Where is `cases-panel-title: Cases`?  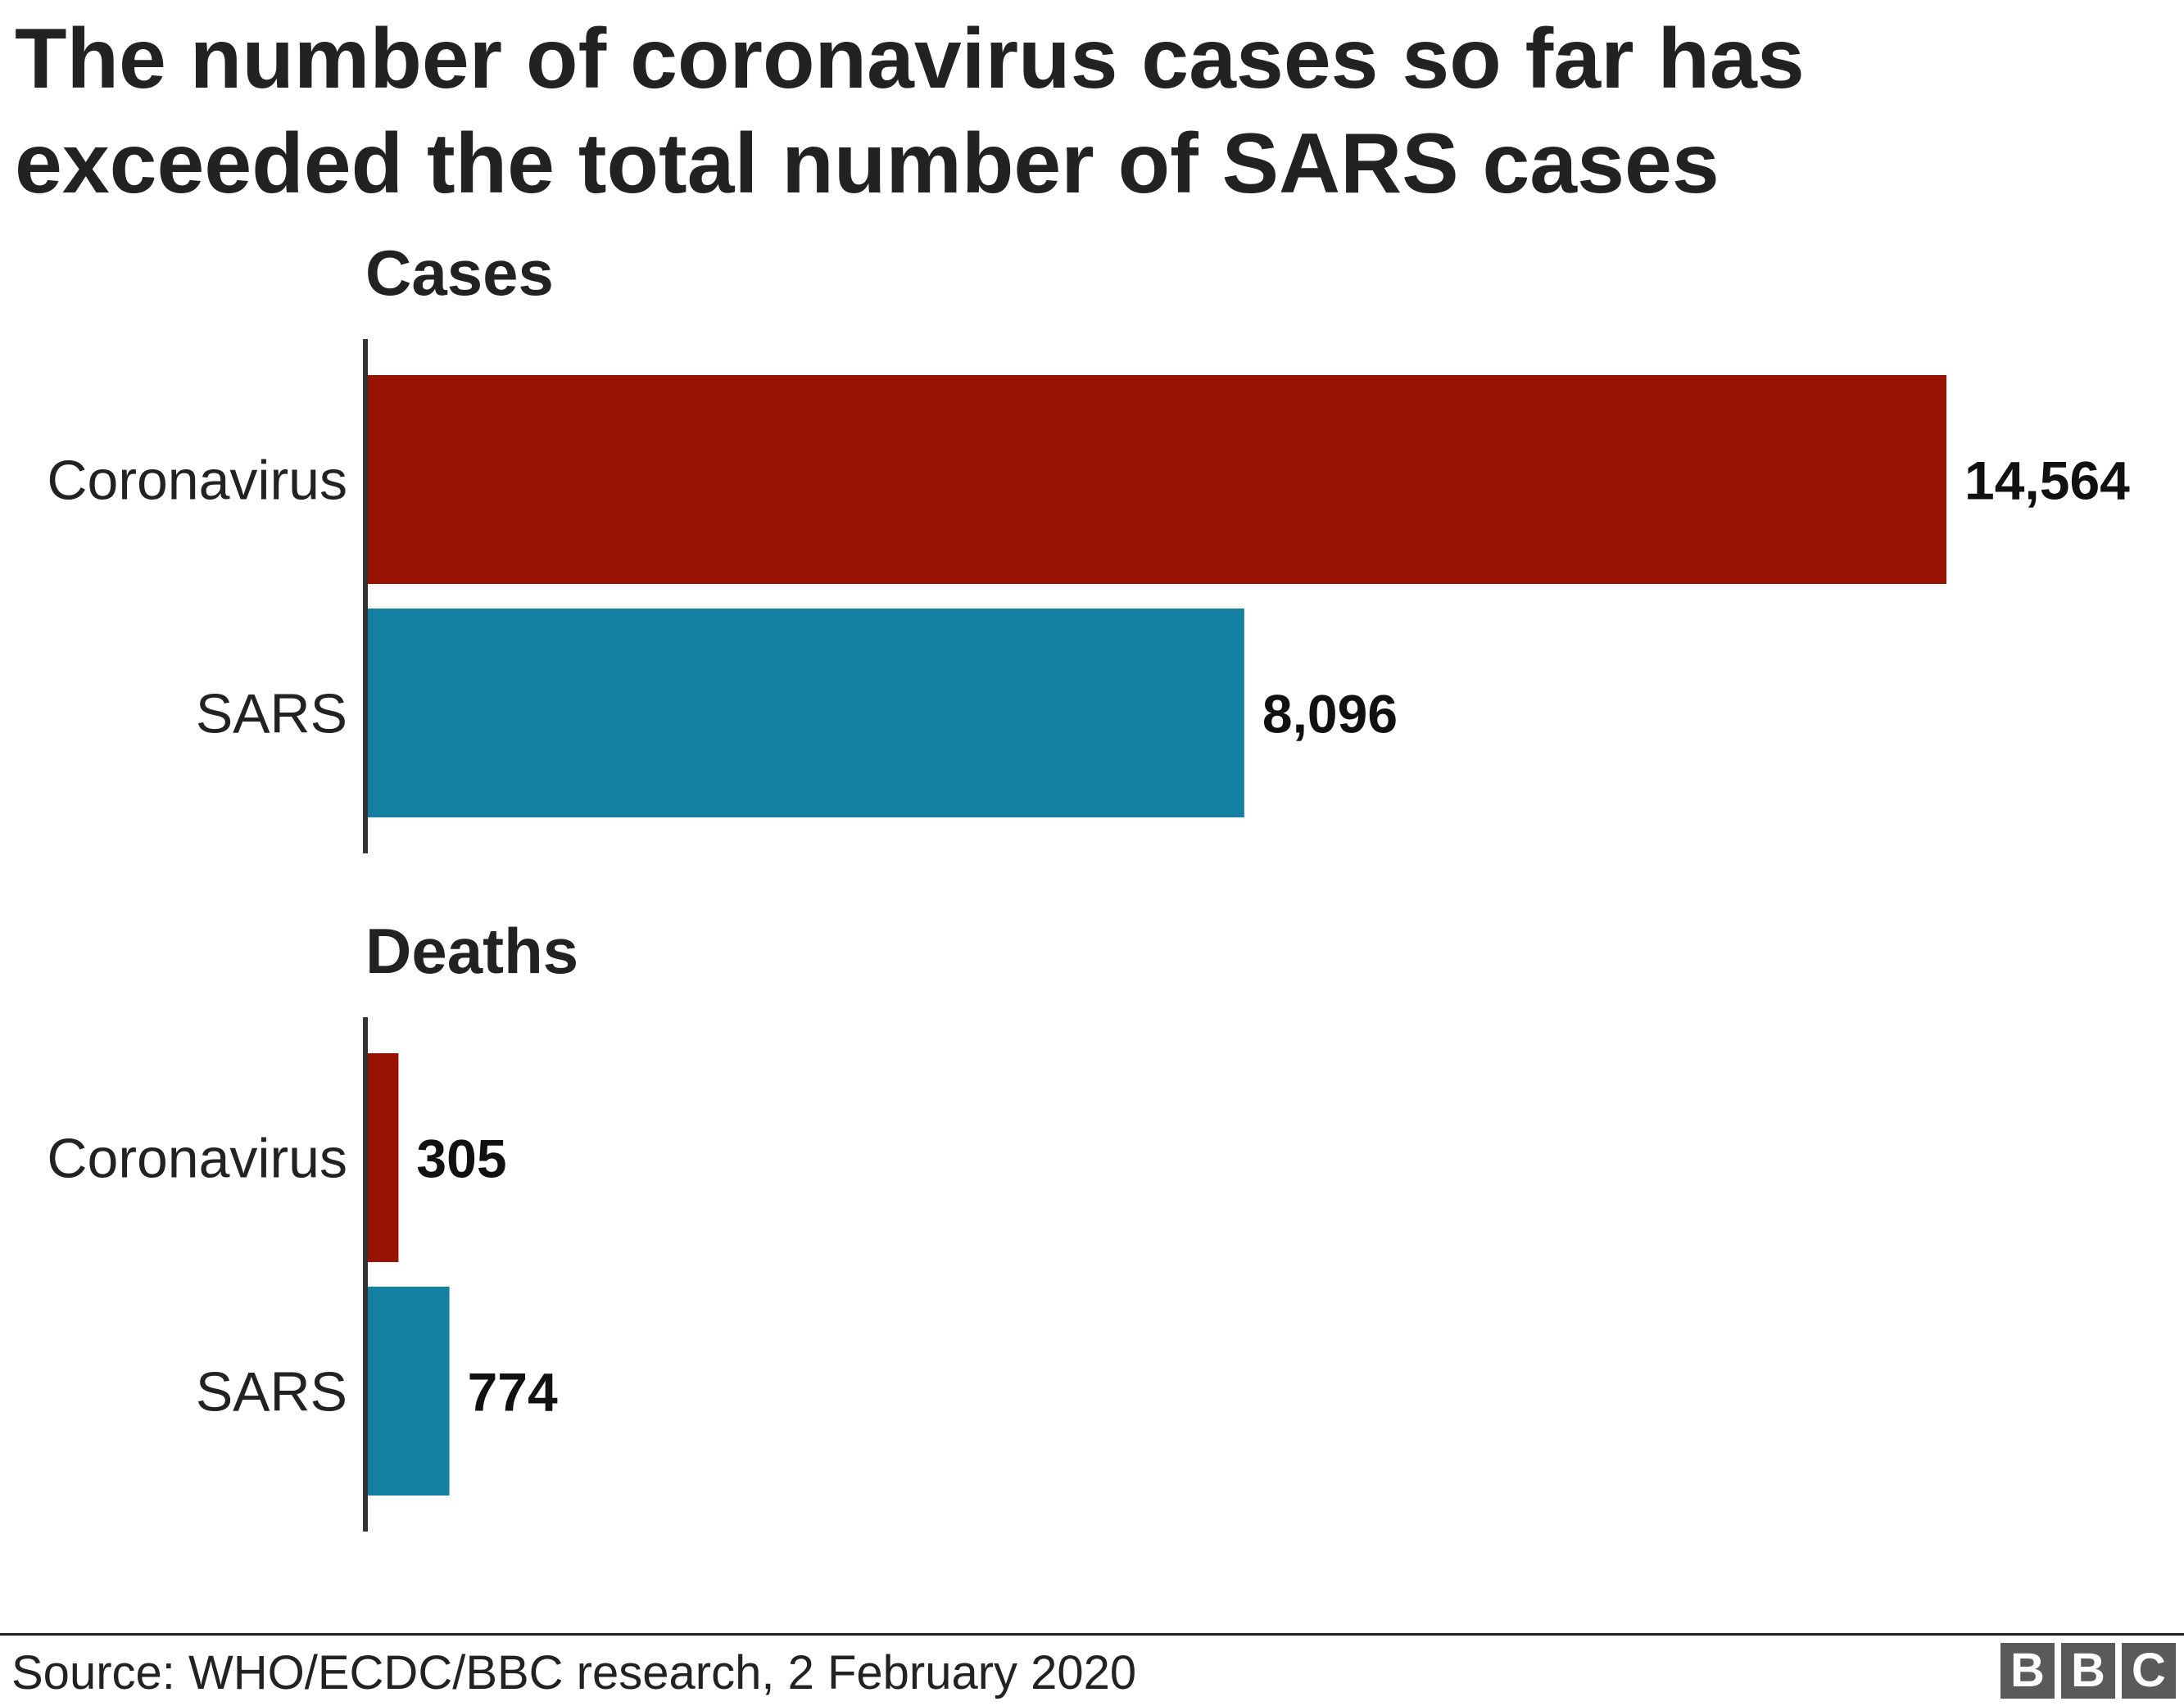
cases-panel-title: Cases is located at coordinates (460, 273).